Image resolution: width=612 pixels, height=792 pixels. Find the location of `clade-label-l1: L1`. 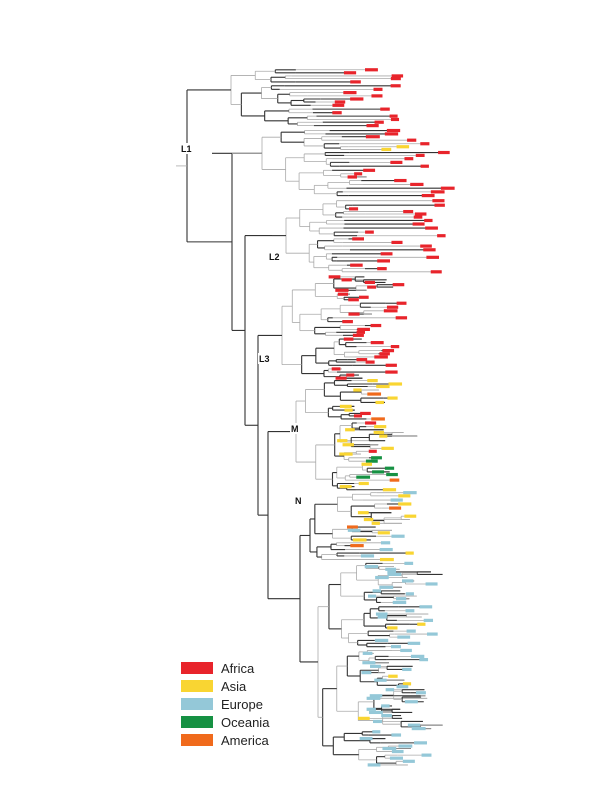

clade-label-l1: L1 is located at coordinates (186, 149).